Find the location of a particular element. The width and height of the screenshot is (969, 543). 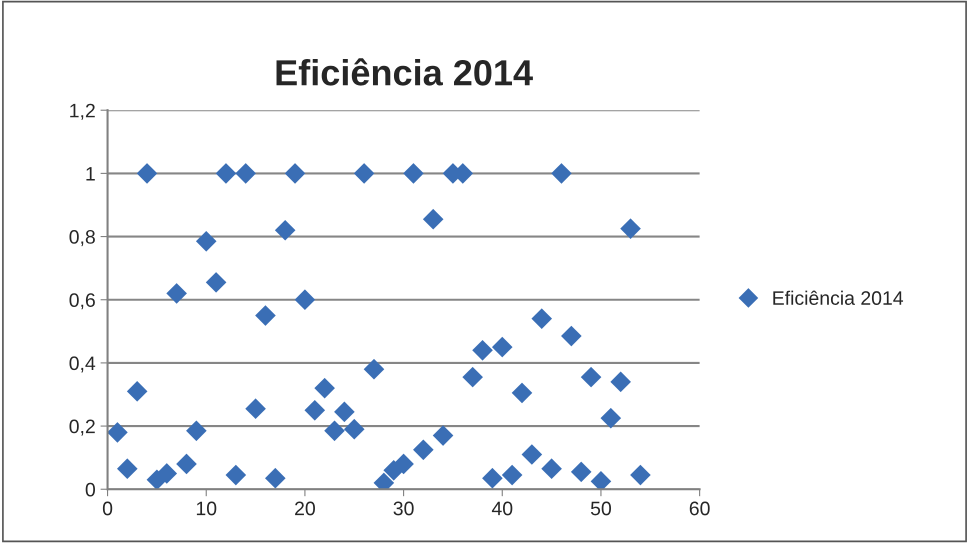

x-tick-label: 30 is located at coordinates (404, 509).